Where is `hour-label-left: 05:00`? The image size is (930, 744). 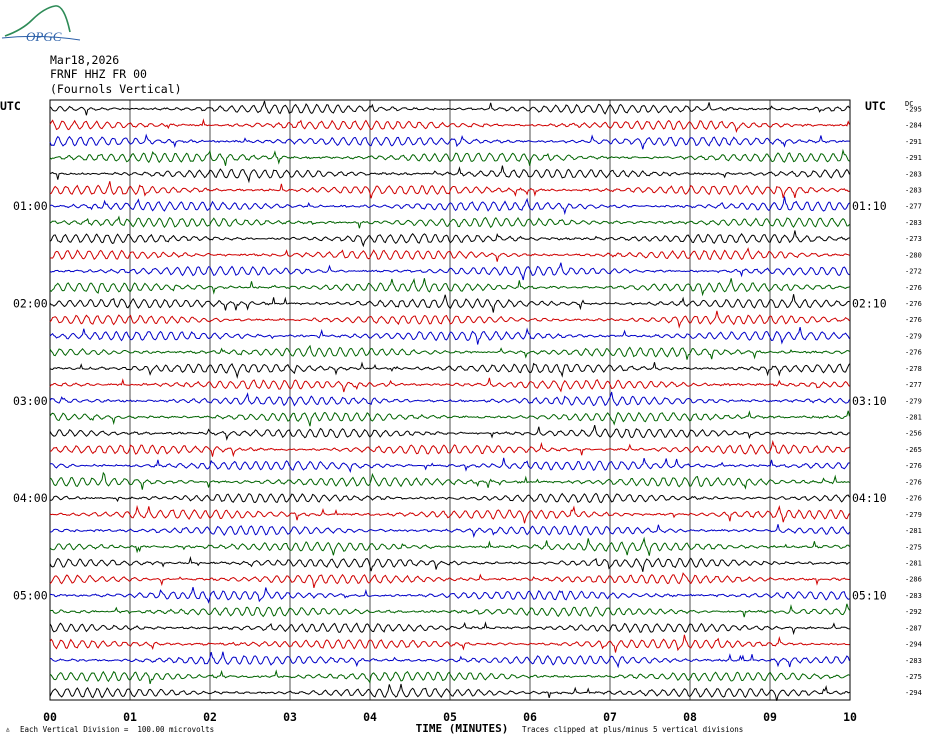 hour-label-left: 05:00 is located at coordinates (30, 595).